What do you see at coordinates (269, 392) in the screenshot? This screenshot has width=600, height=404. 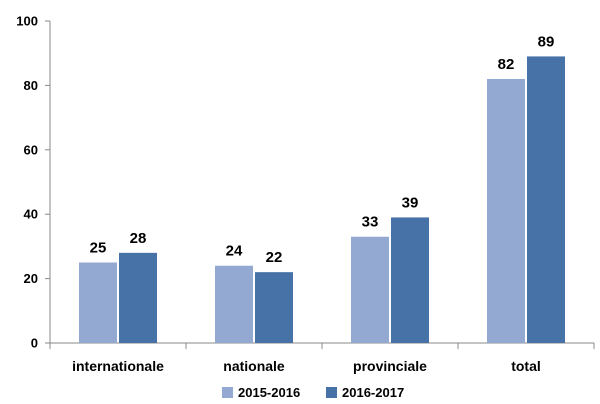 I see `legend-label: 2015-2016` at bounding box center [269, 392].